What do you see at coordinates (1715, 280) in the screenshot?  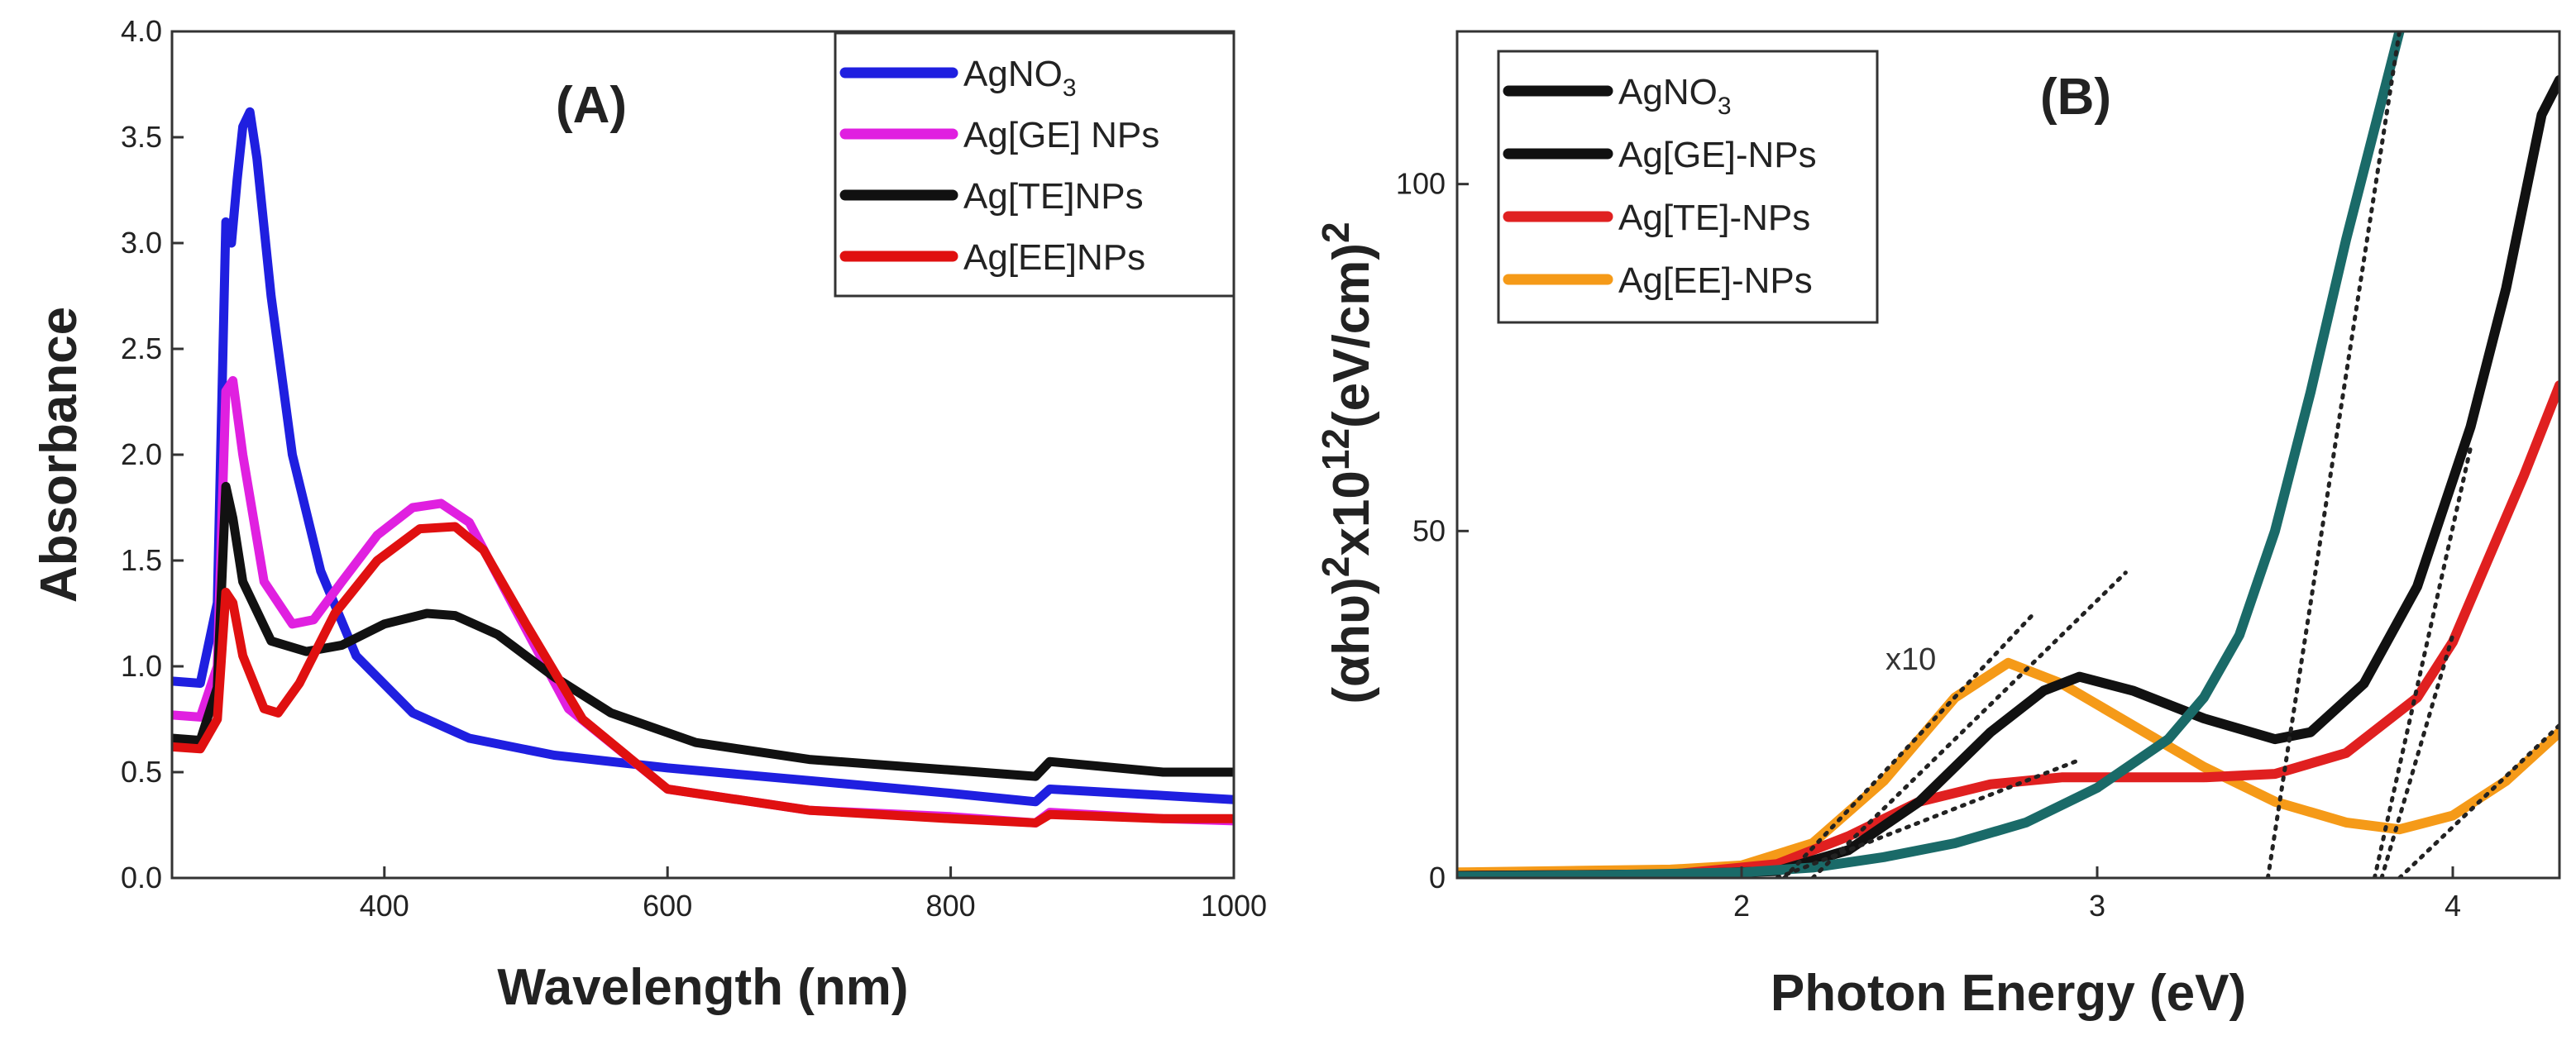 I see `legend-label-b: Ag[EE]-NPs` at bounding box center [1715, 280].